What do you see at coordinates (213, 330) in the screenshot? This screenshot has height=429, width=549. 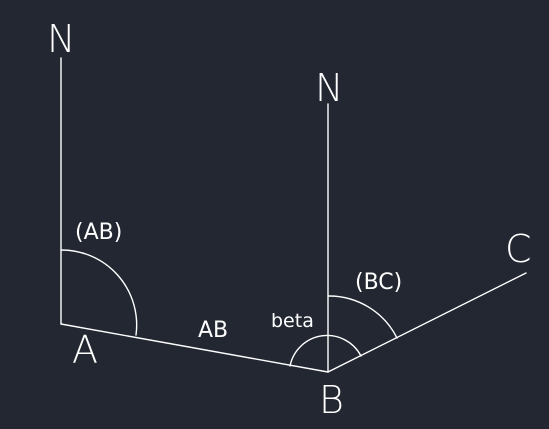 I see `segment-label-ab: AB` at bounding box center [213, 330].